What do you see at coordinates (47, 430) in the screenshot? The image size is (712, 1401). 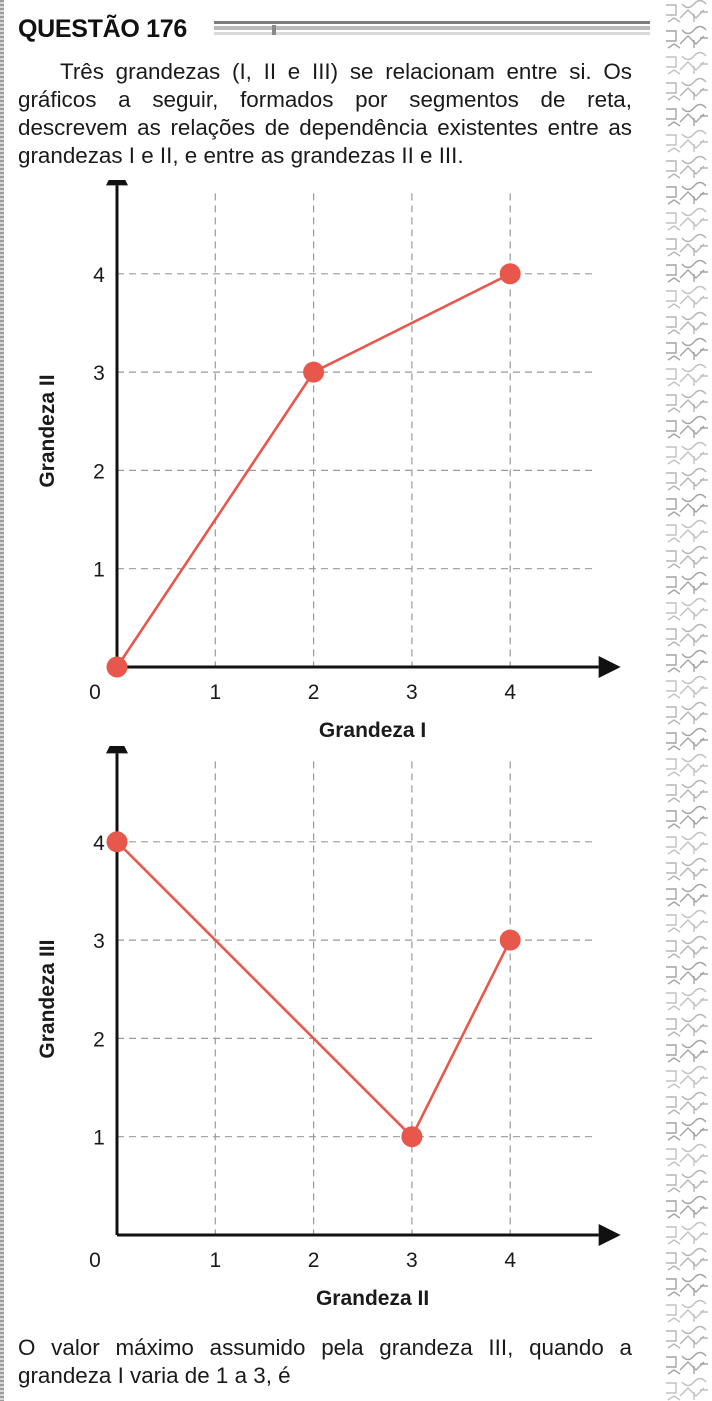 I see `y-axis-title: Grandeza II` at bounding box center [47, 430].